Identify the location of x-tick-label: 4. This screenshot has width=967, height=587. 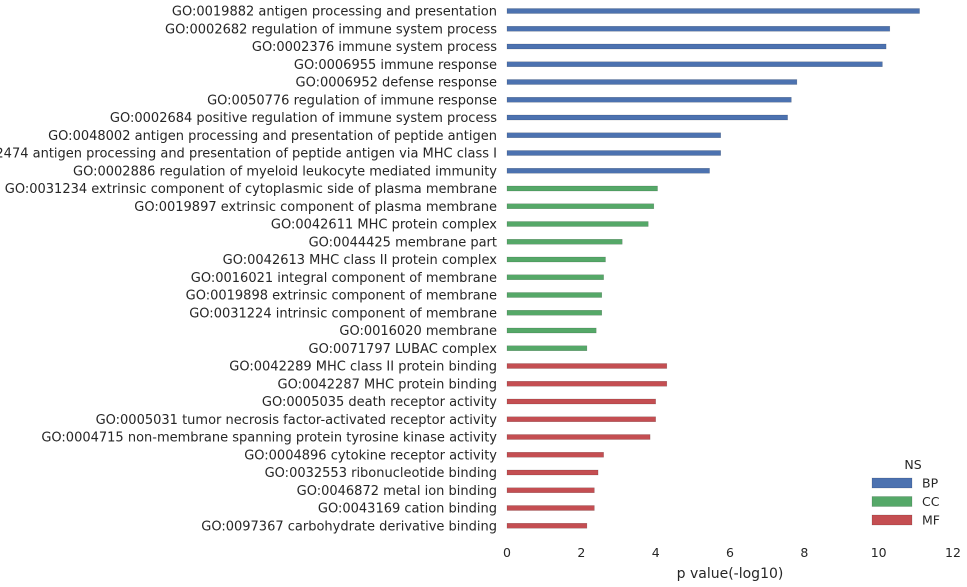
(656, 552).